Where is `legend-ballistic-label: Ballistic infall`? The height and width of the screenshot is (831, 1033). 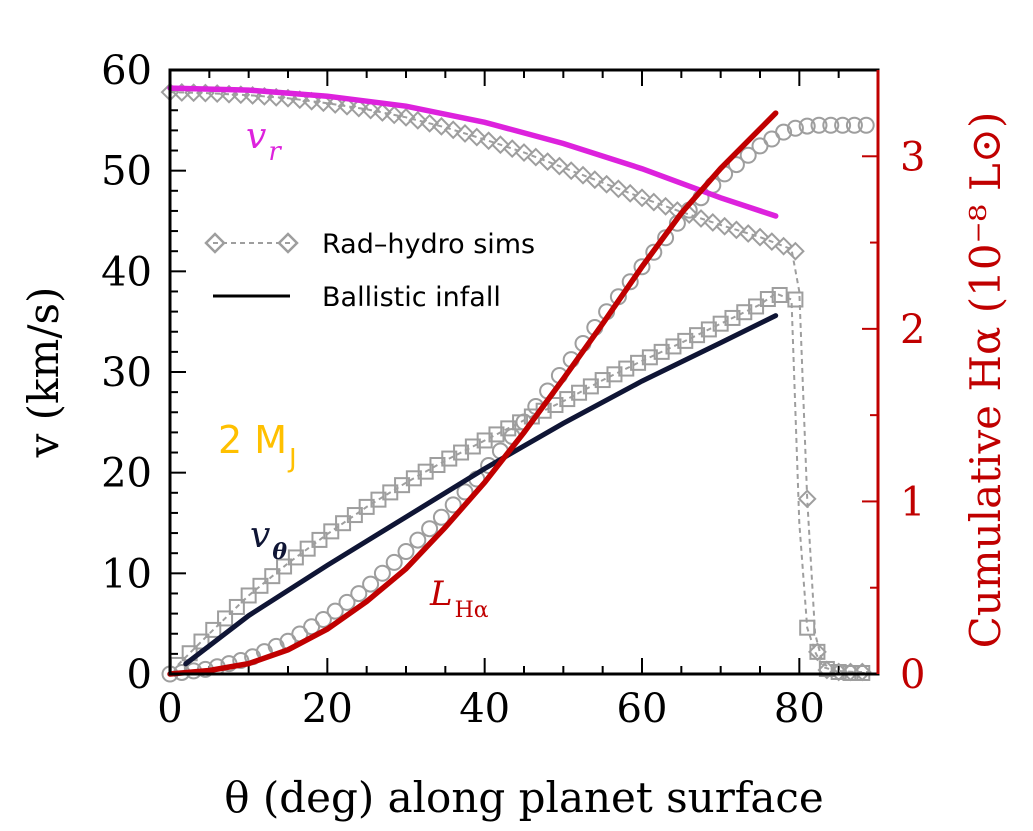
legend-ballistic-label: Ballistic infall is located at coordinates (411, 297).